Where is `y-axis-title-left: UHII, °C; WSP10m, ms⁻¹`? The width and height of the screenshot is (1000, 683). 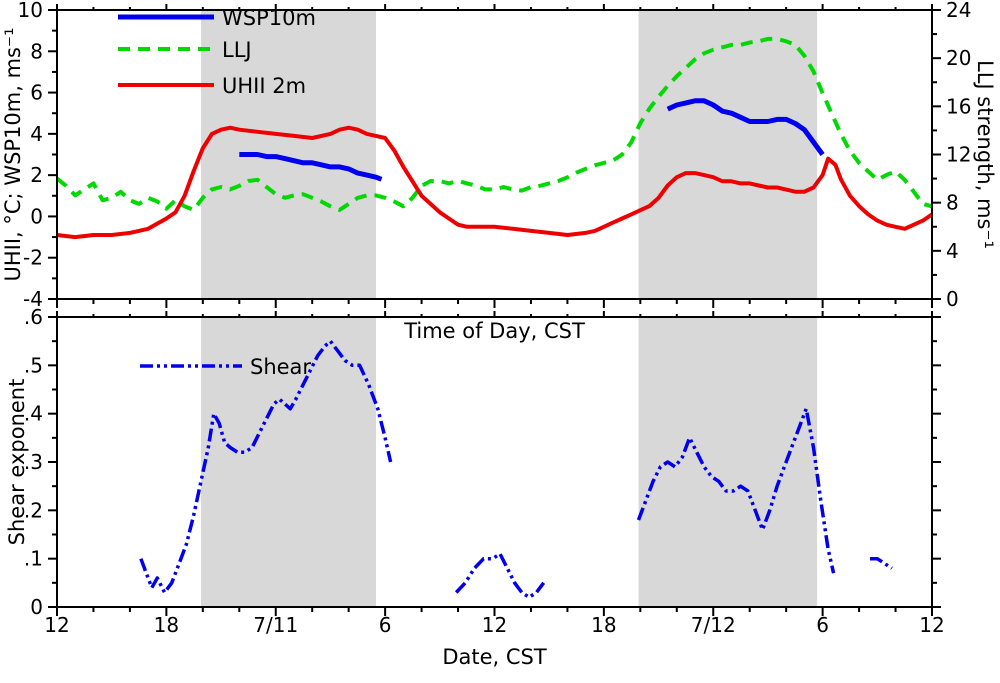 y-axis-title-left: UHII, °C; WSP10m, ms⁻¹ is located at coordinates (13, 155).